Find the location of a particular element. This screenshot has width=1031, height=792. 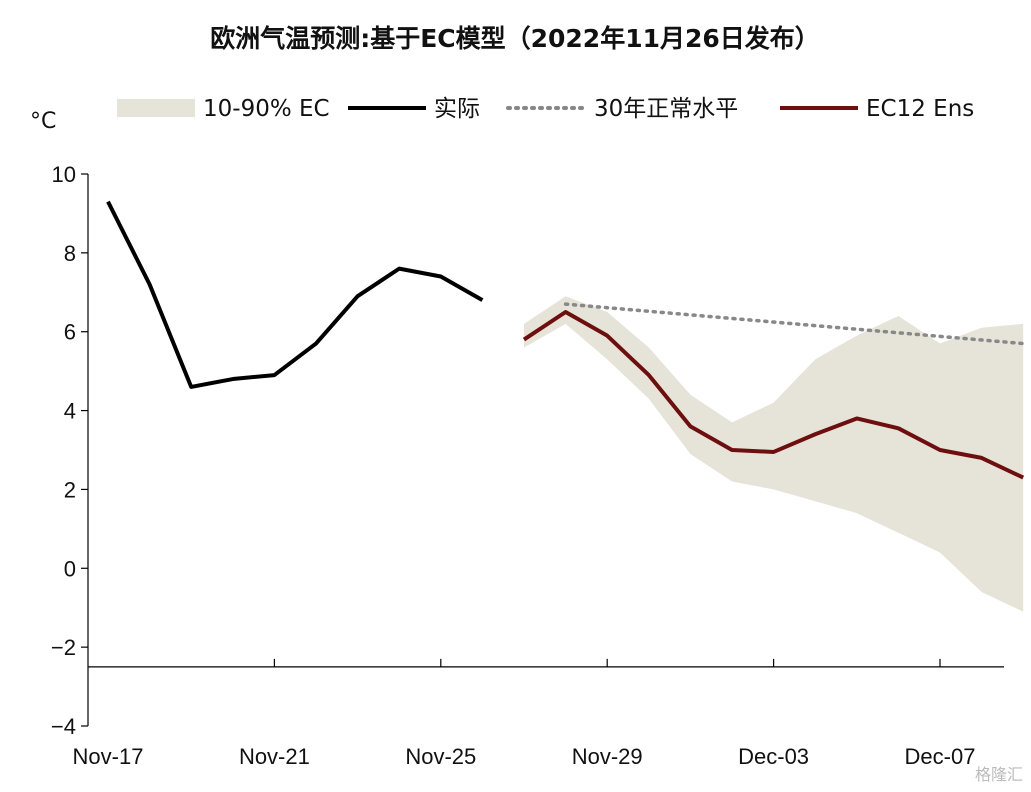

chart-title: 欧洲气温预测:基于EC模型（2022年11月26日发布） is located at coordinates (515, 38).